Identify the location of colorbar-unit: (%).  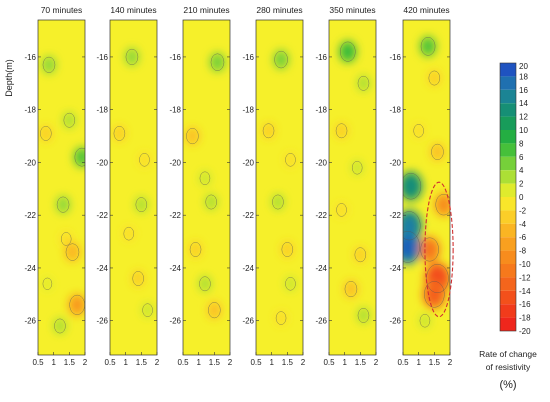
(507, 385).